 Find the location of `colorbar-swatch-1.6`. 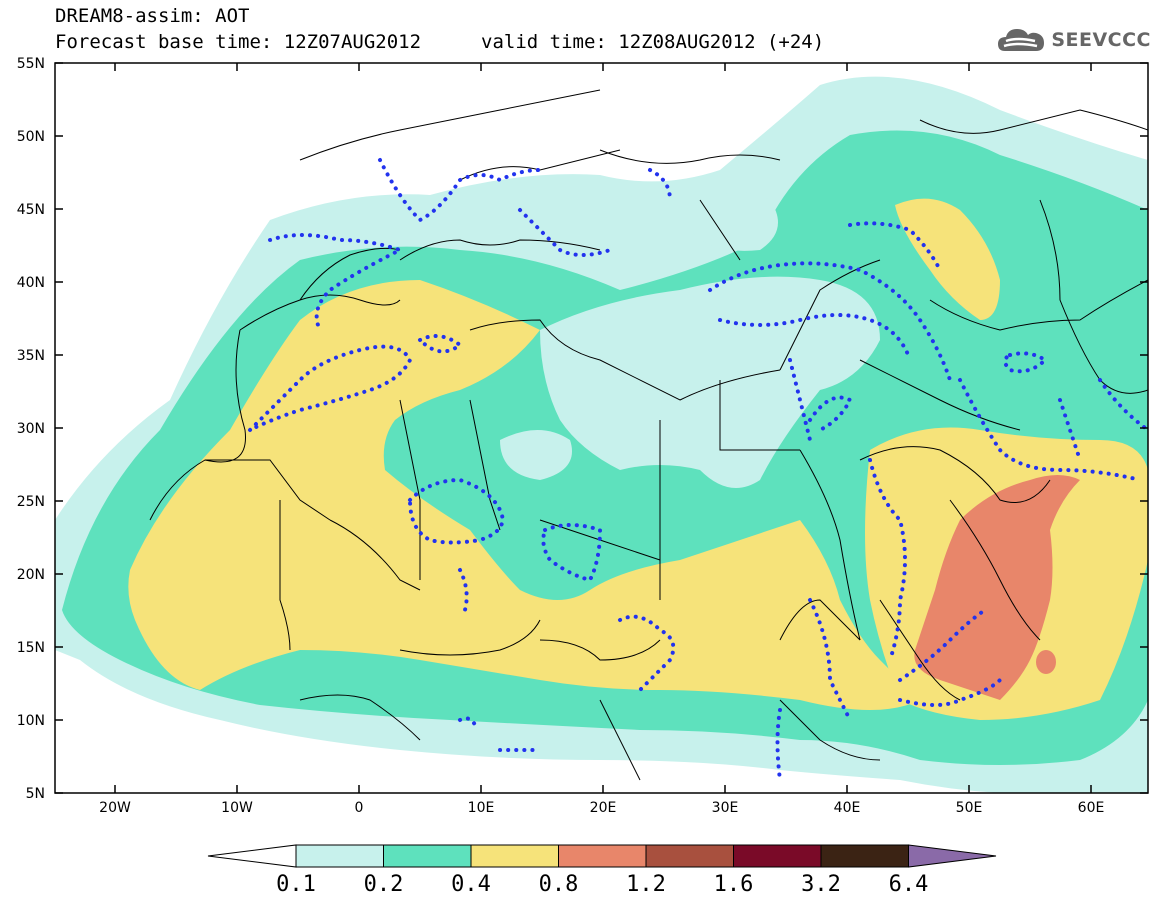

colorbar-swatch-1.6 is located at coordinates (777, 856).